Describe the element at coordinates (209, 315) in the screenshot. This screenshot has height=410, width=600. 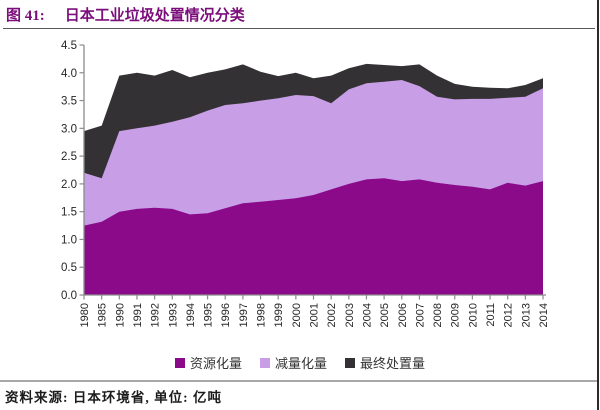
I see `x-tick-label: 1995` at that location.